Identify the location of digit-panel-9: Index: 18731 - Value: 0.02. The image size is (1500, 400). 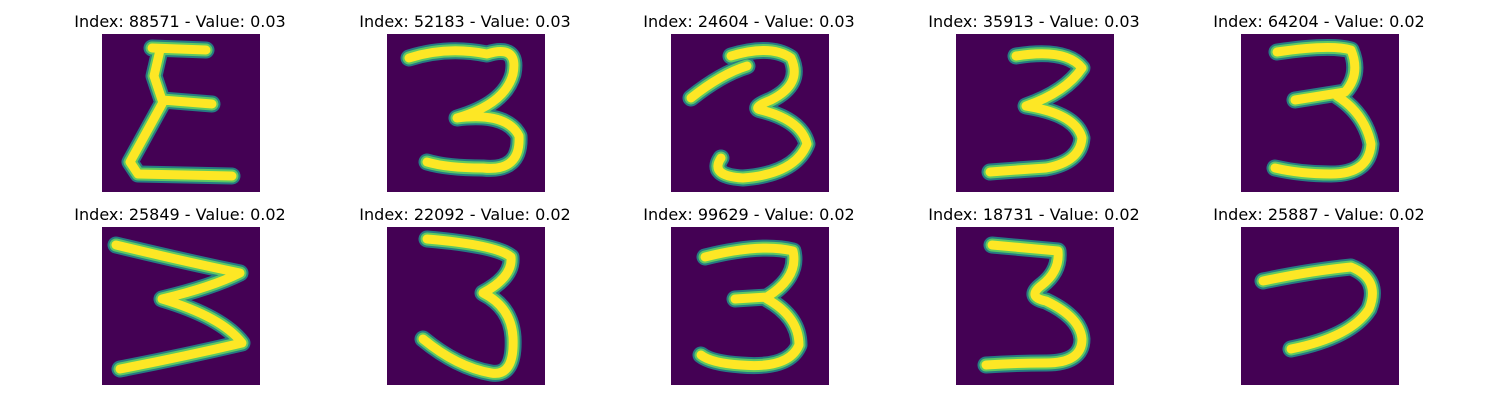
(1034, 300).